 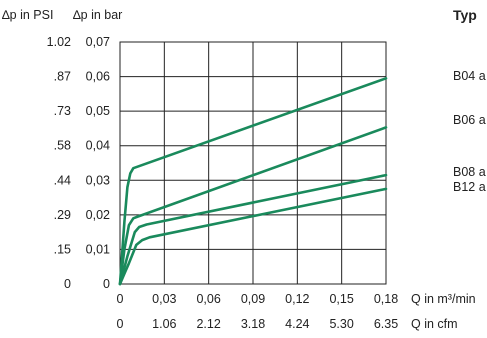 I want to click on x-tick-label-cfm: 5.30, so click(x=341, y=324).